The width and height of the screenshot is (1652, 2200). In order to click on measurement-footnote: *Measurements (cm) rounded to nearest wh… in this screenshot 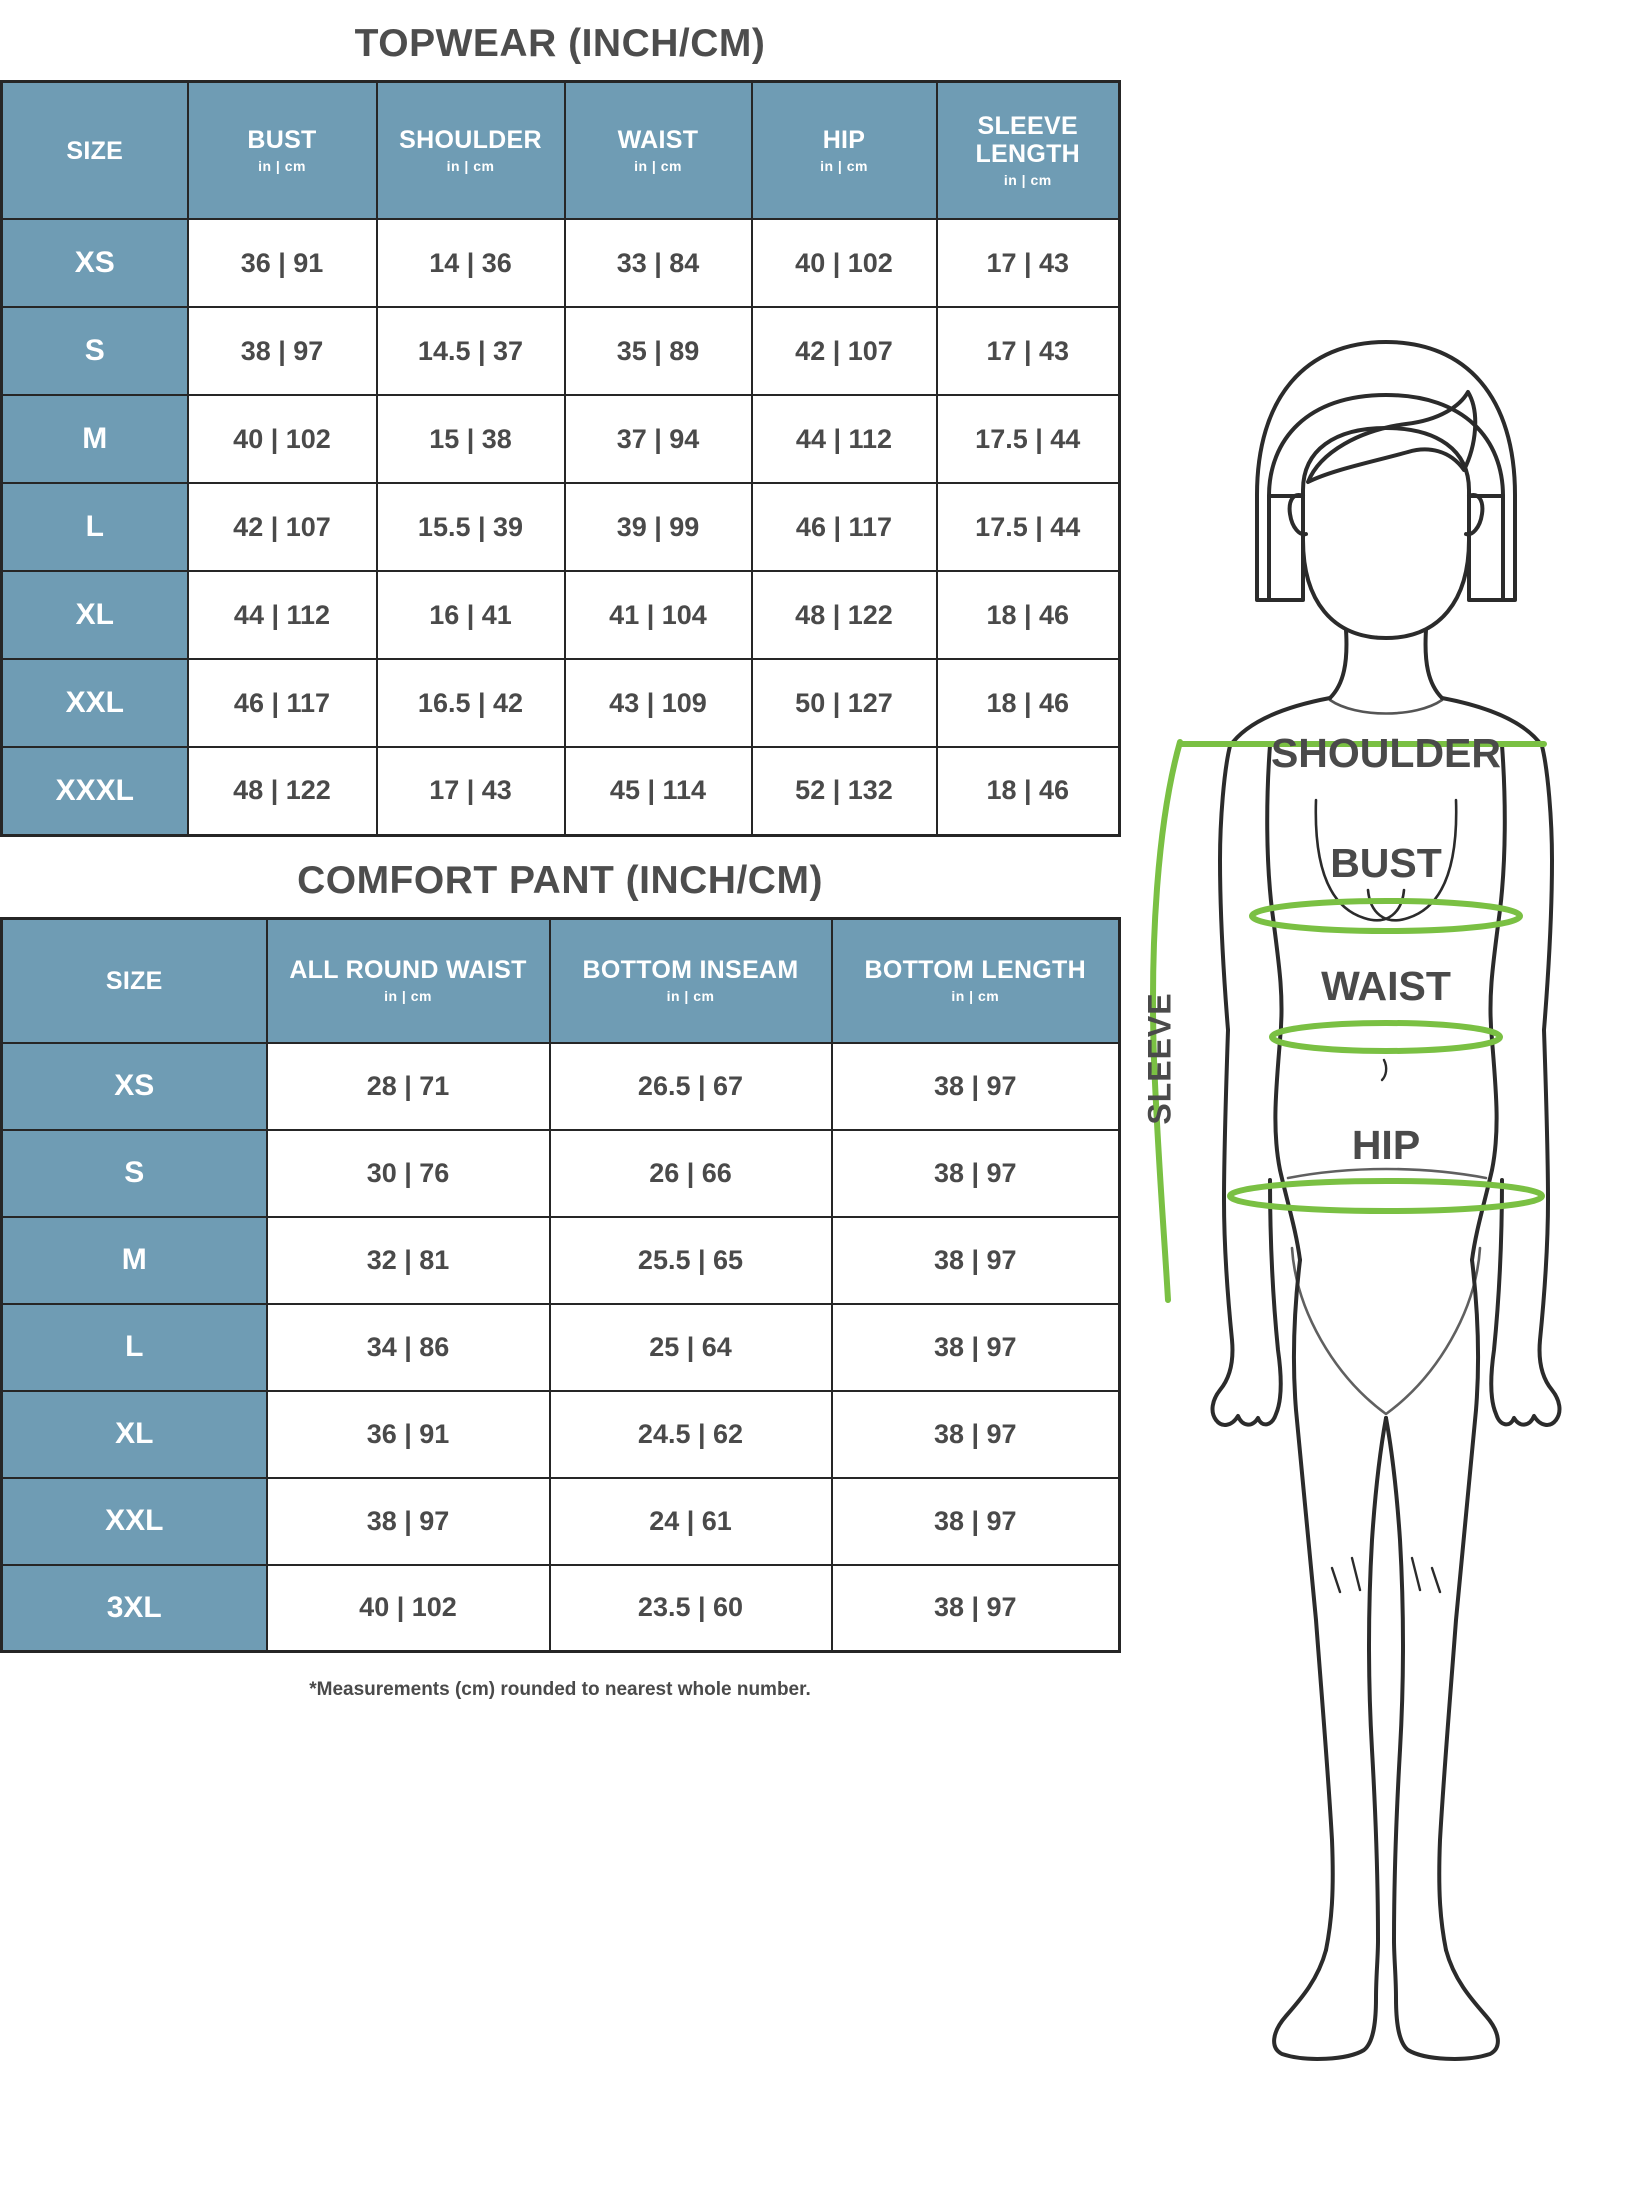, I will do `click(560, 1689)`.